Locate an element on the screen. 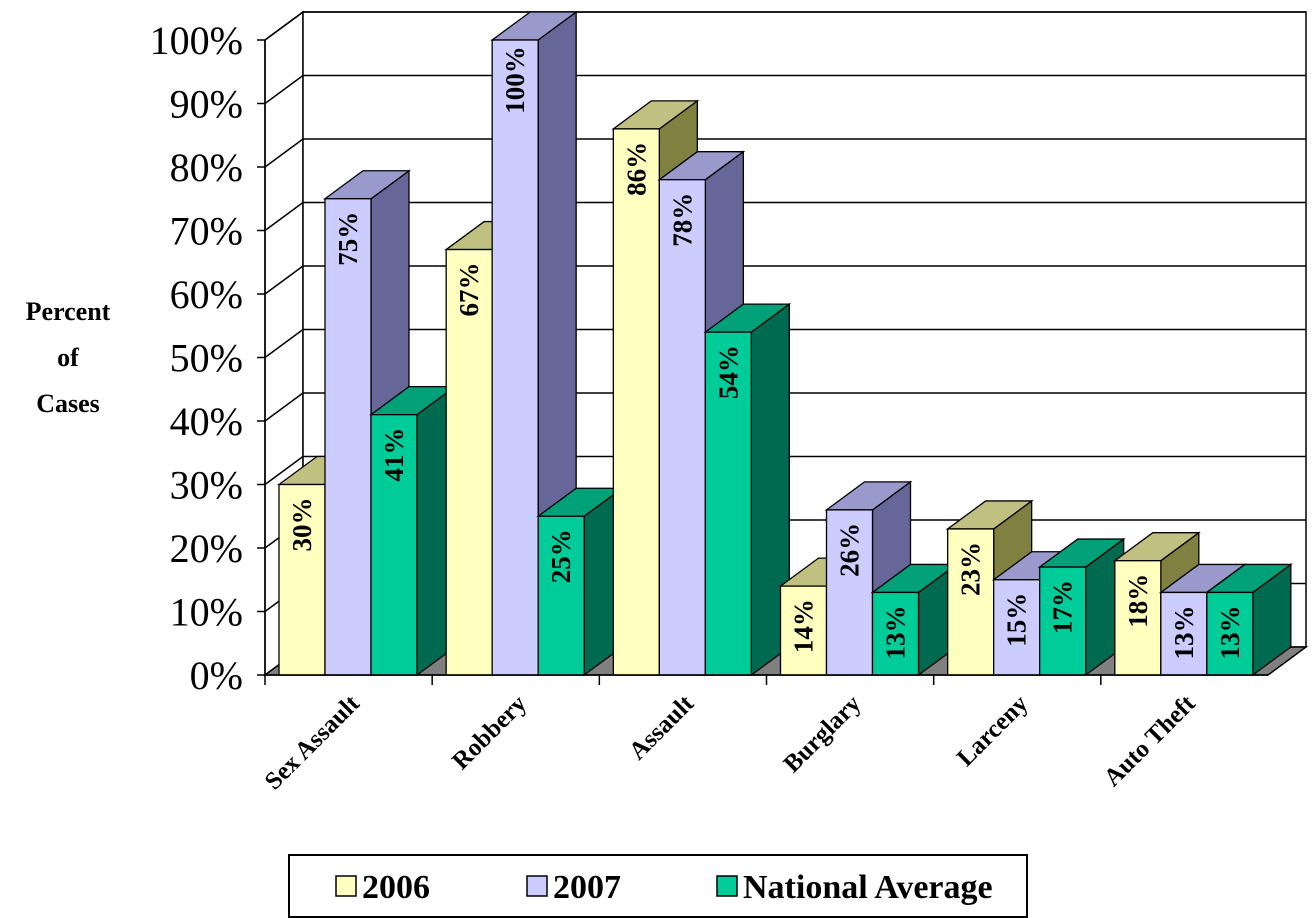 The width and height of the screenshot is (1313, 918). data-label: 67% is located at coordinates (469, 290).